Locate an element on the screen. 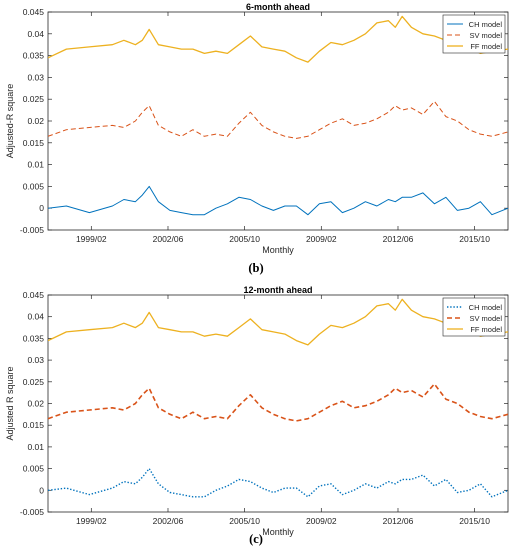 The image size is (512, 550). panel-caption: (c) is located at coordinates (256, 539).